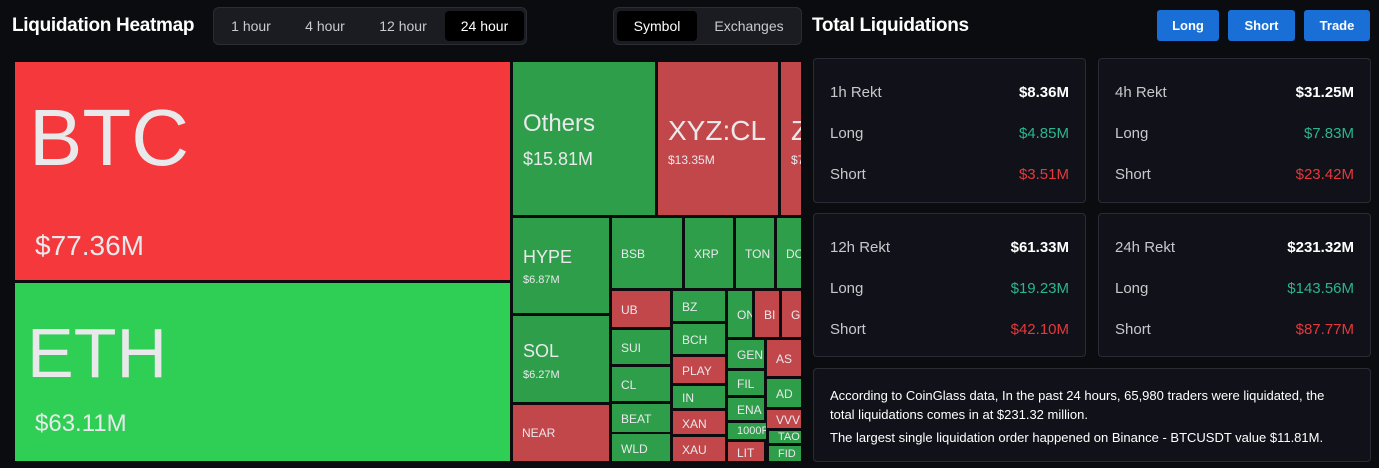 The height and width of the screenshot is (468, 1379). What do you see at coordinates (641, 384) in the screenshot?
I see `tile: CL` at bounding box center [641, 384].